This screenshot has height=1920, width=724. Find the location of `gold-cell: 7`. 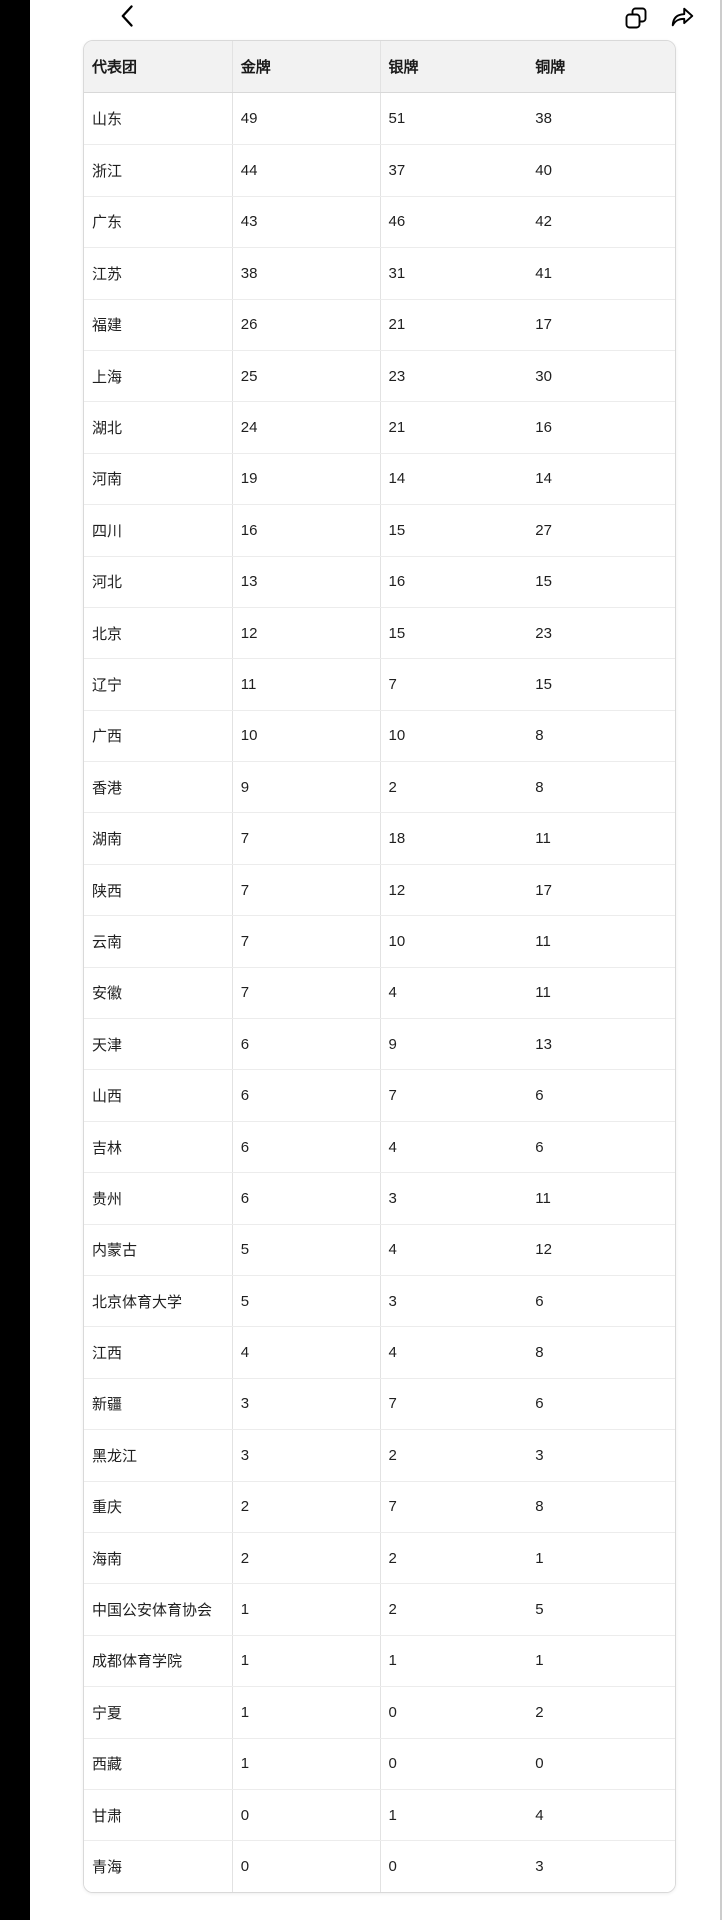

gold-cell: 7 is located at coordinates (305, 993).